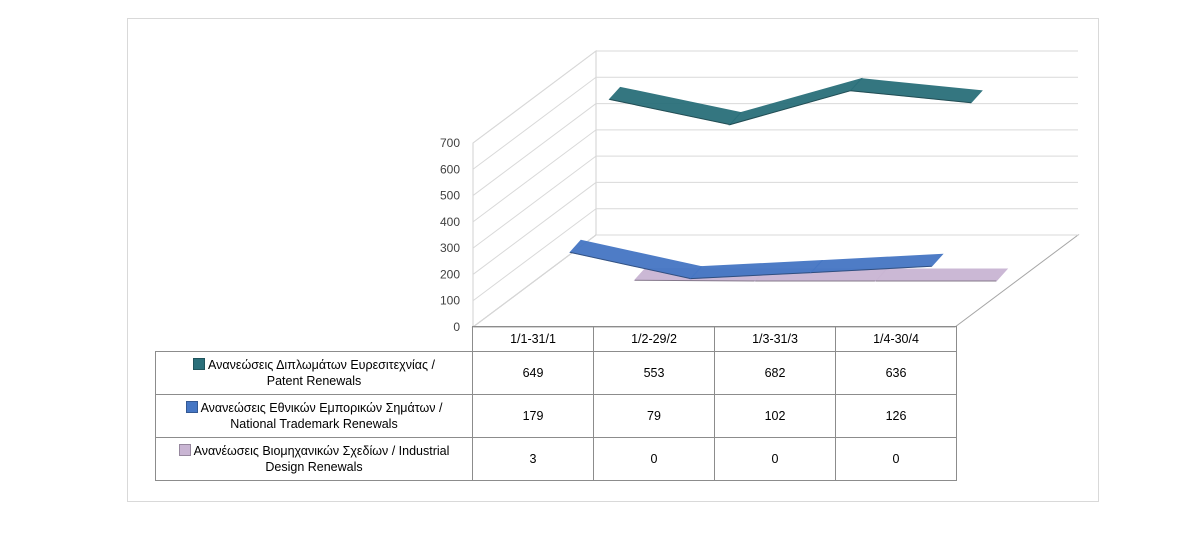 The height and width of the screenshot is (536, 1200). I want to click on category-label: 1/4-30/4, so click(896, 339).